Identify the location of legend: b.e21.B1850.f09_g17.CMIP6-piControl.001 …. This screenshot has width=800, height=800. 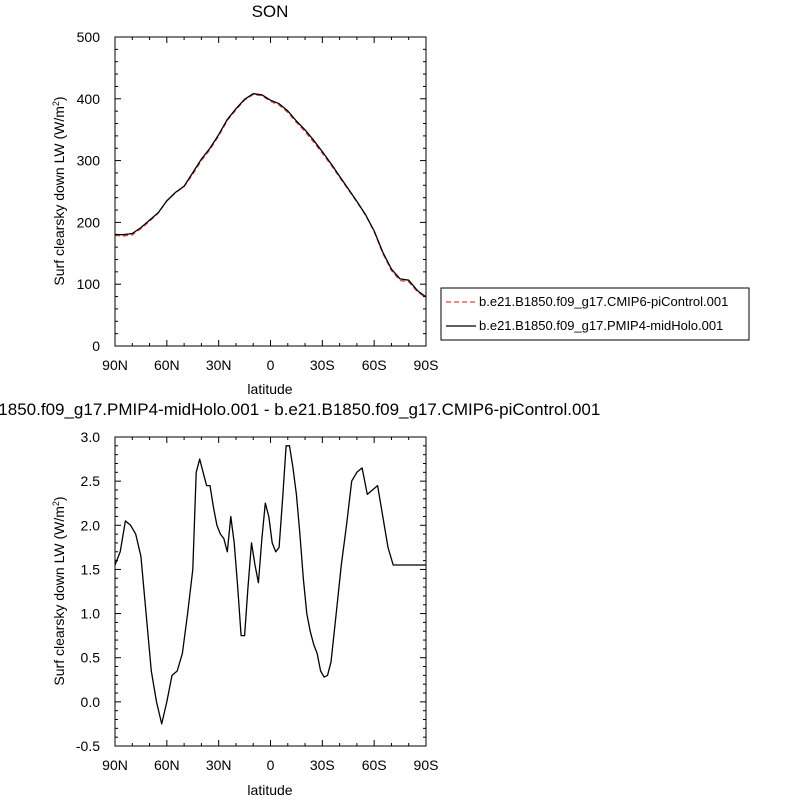
(595, 314).